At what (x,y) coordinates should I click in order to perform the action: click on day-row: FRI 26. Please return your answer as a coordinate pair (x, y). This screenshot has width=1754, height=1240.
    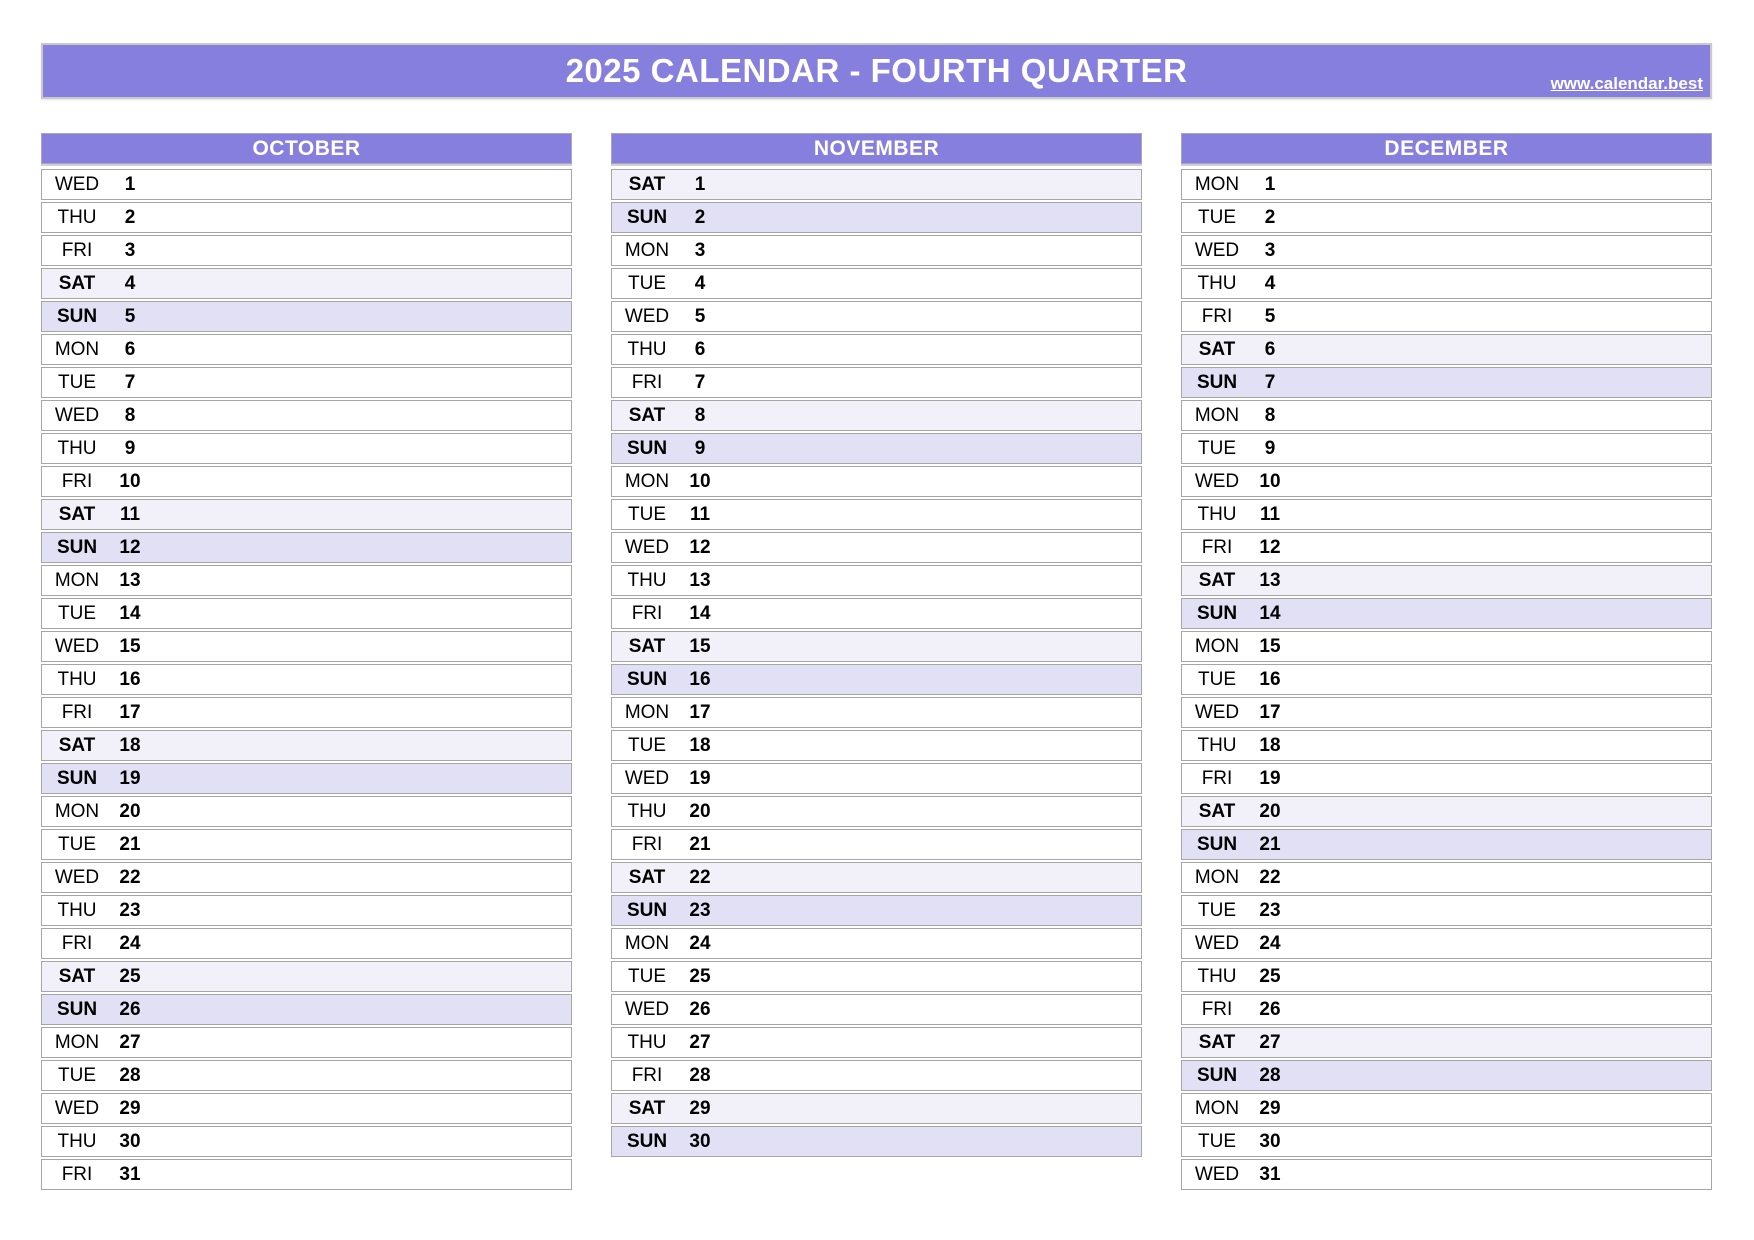
    Looking at the image, I should click on (1446, 1009).